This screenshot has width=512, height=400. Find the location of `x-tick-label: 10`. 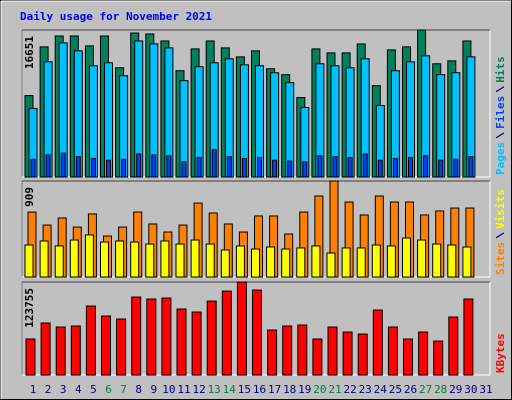

x-tick-label: 10 is located at coordinates (168, 389).